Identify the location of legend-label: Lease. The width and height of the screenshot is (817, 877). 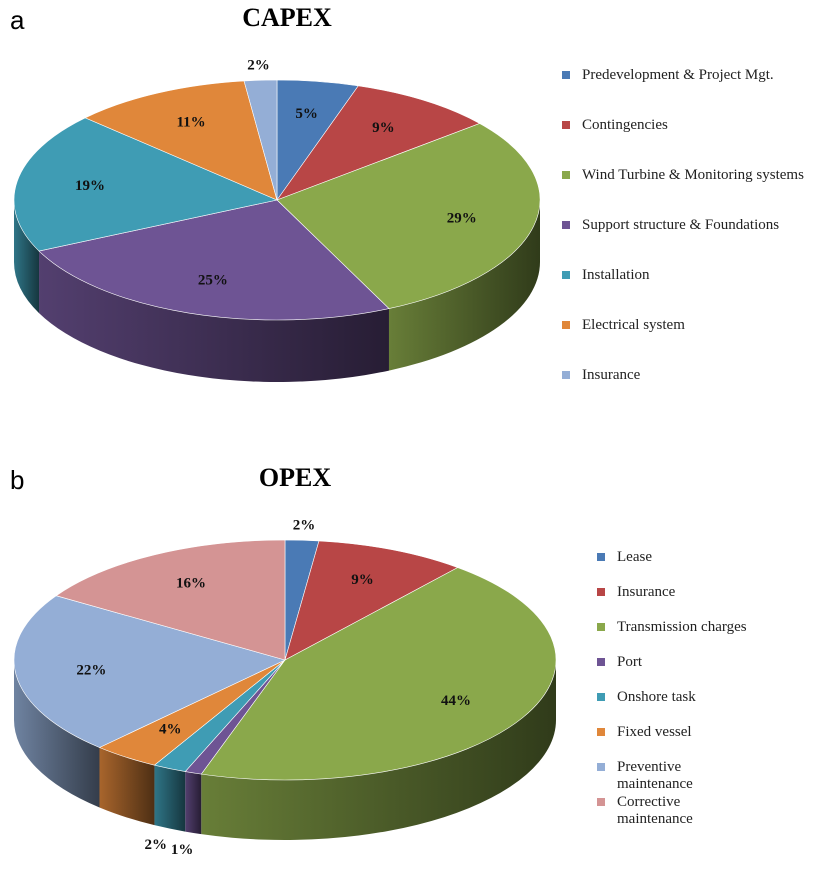
(634, 557).